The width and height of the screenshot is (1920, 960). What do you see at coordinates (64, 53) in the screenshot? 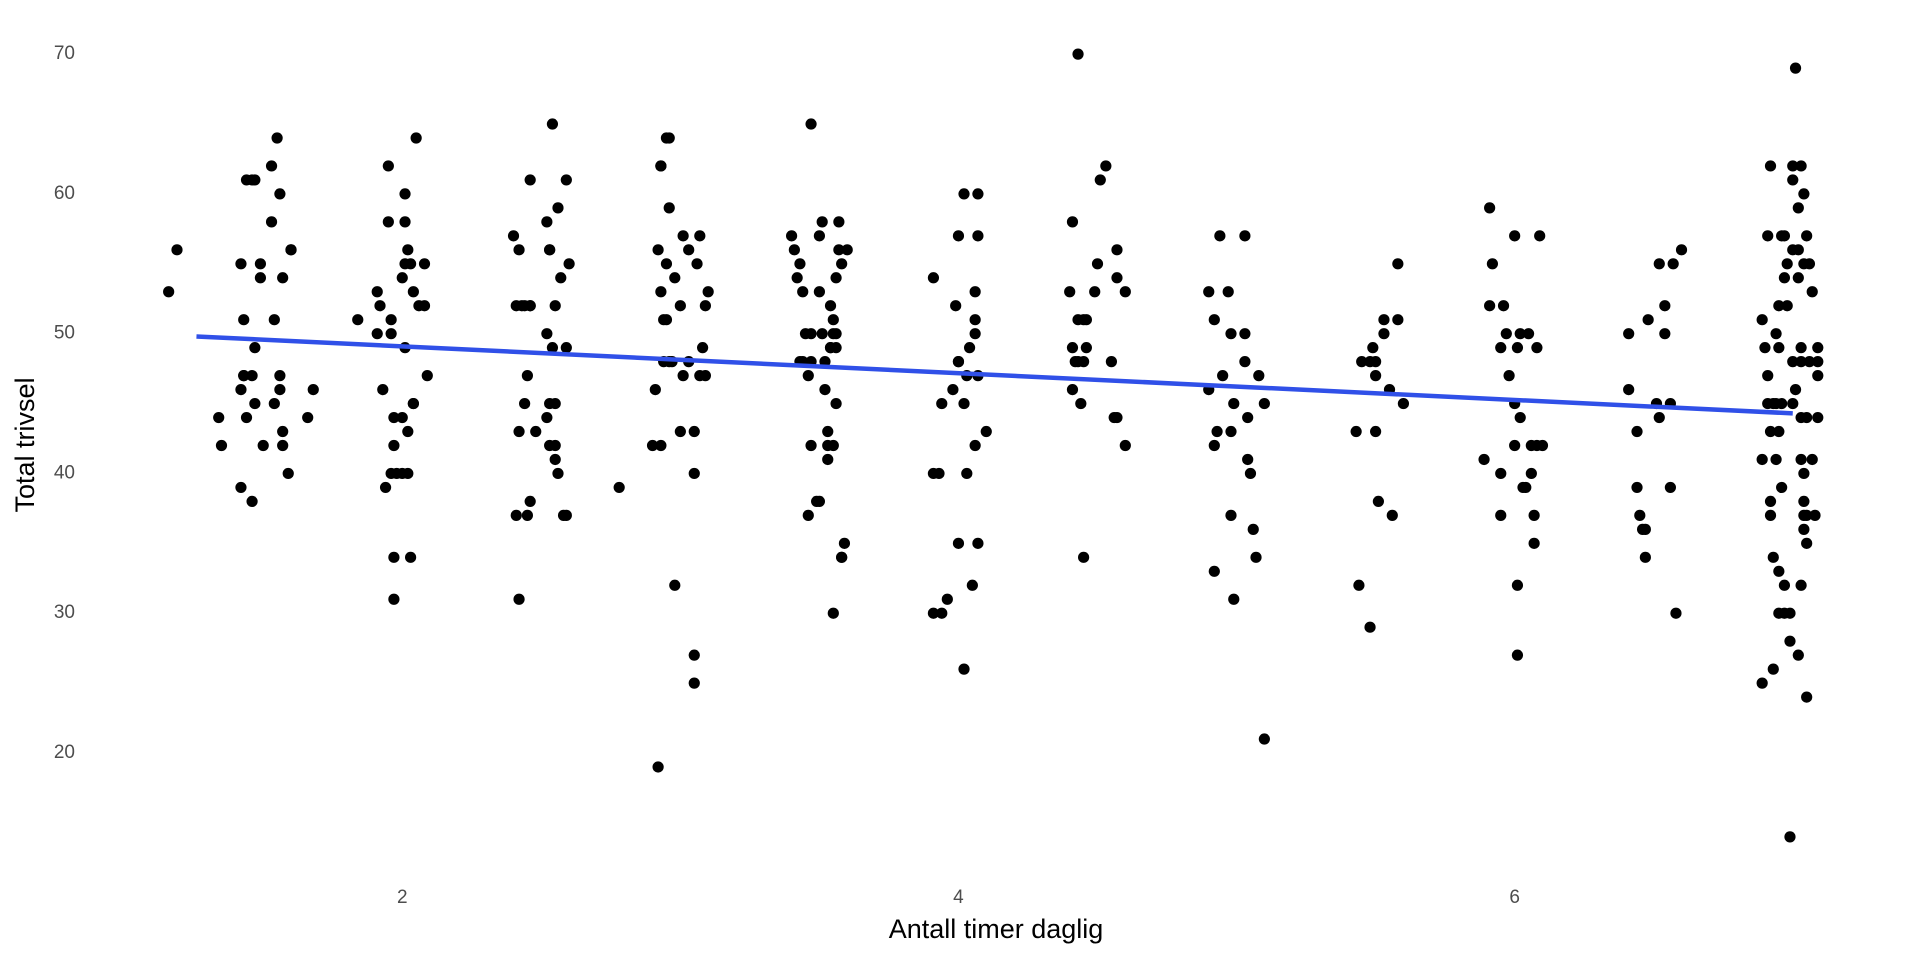
I see `y-tick-label: 70` at bounding box center [64, 53].